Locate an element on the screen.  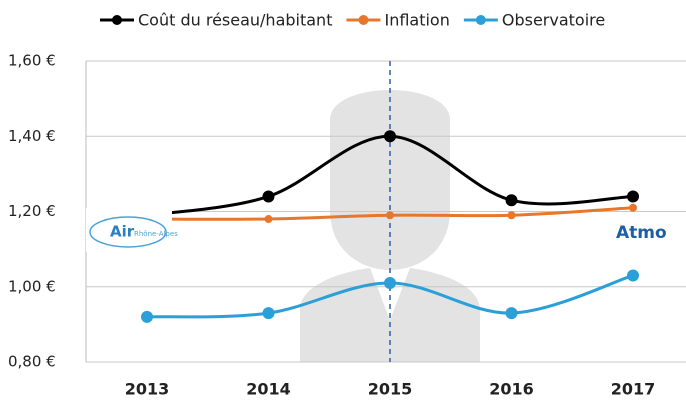
logo-right: Atmo is located at coordinates (648, 233).